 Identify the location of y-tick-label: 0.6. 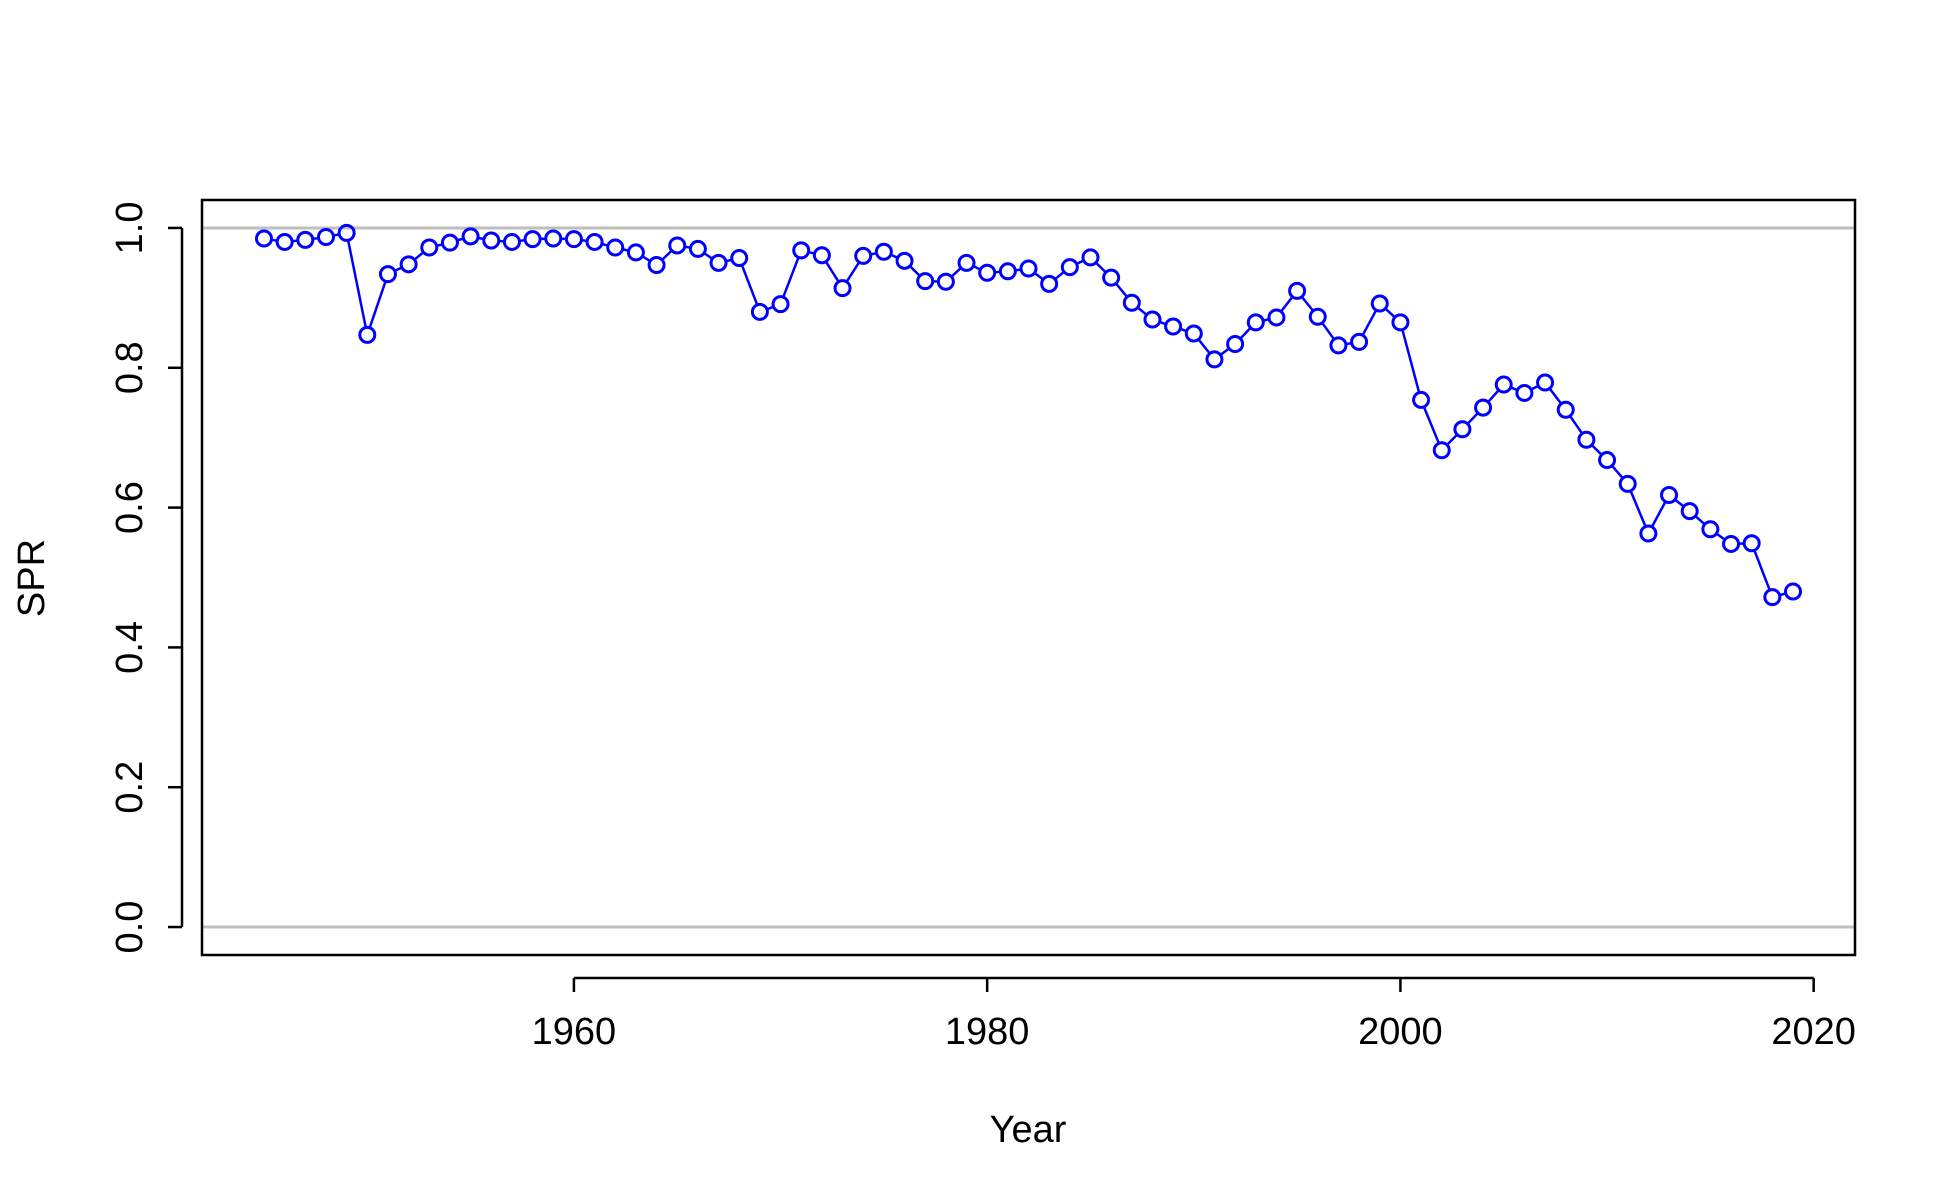
(130, 507).